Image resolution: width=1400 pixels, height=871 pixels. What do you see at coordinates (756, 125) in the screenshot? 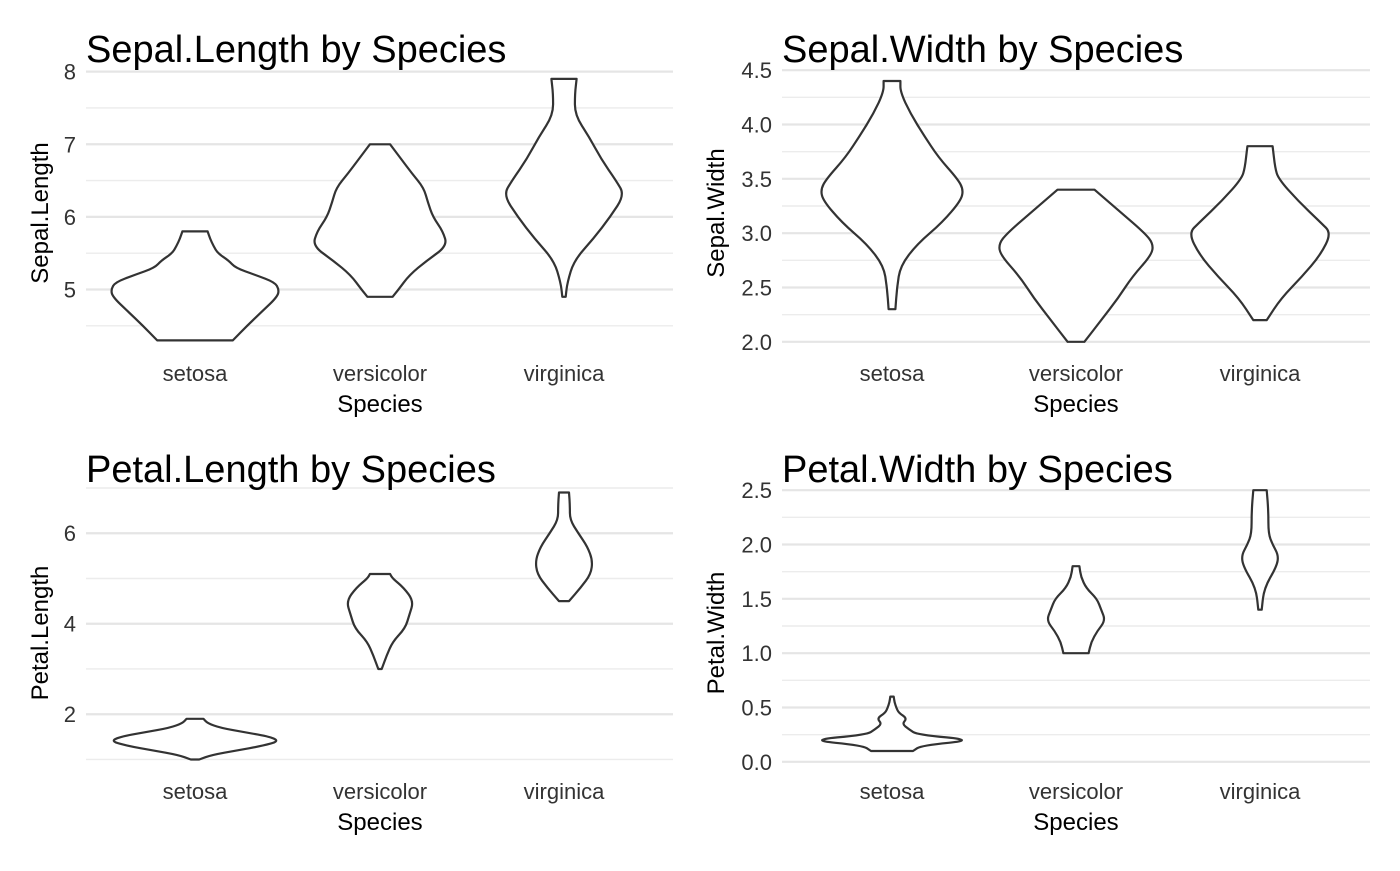
I see `y-tick-label: 4.0` at bounding box center [756, 125].